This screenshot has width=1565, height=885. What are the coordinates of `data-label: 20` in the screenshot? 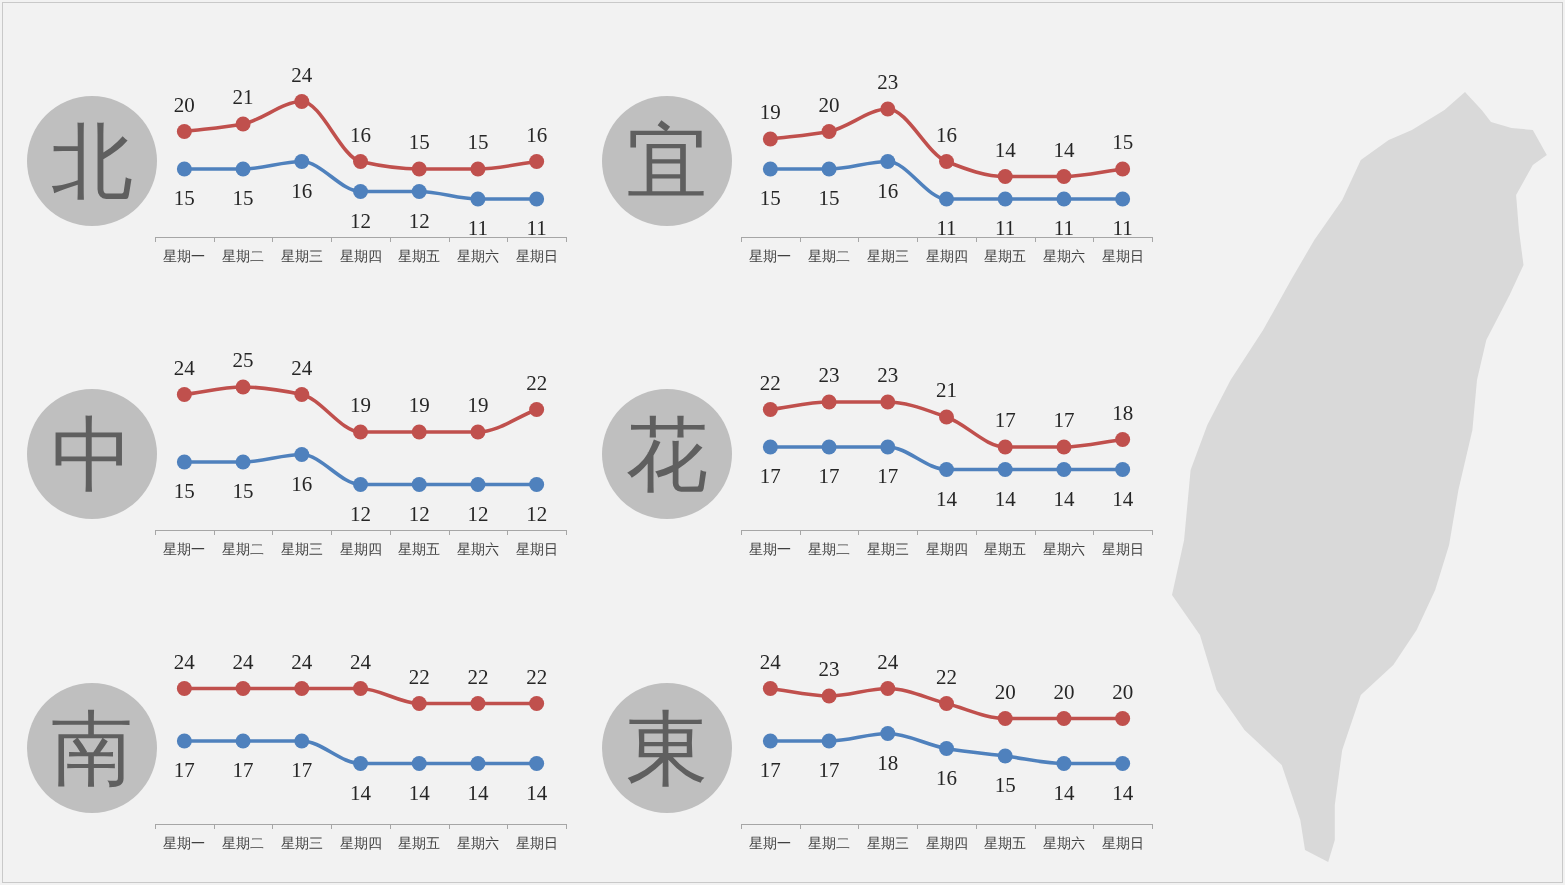 It's located at (829, 104).